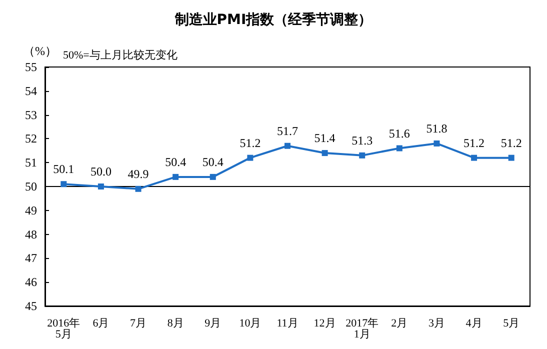 The image size is (547, 349). Describe the element at coordinates (399, 324) in the screenshot. I see `x-tick-label: 2月` at that location.